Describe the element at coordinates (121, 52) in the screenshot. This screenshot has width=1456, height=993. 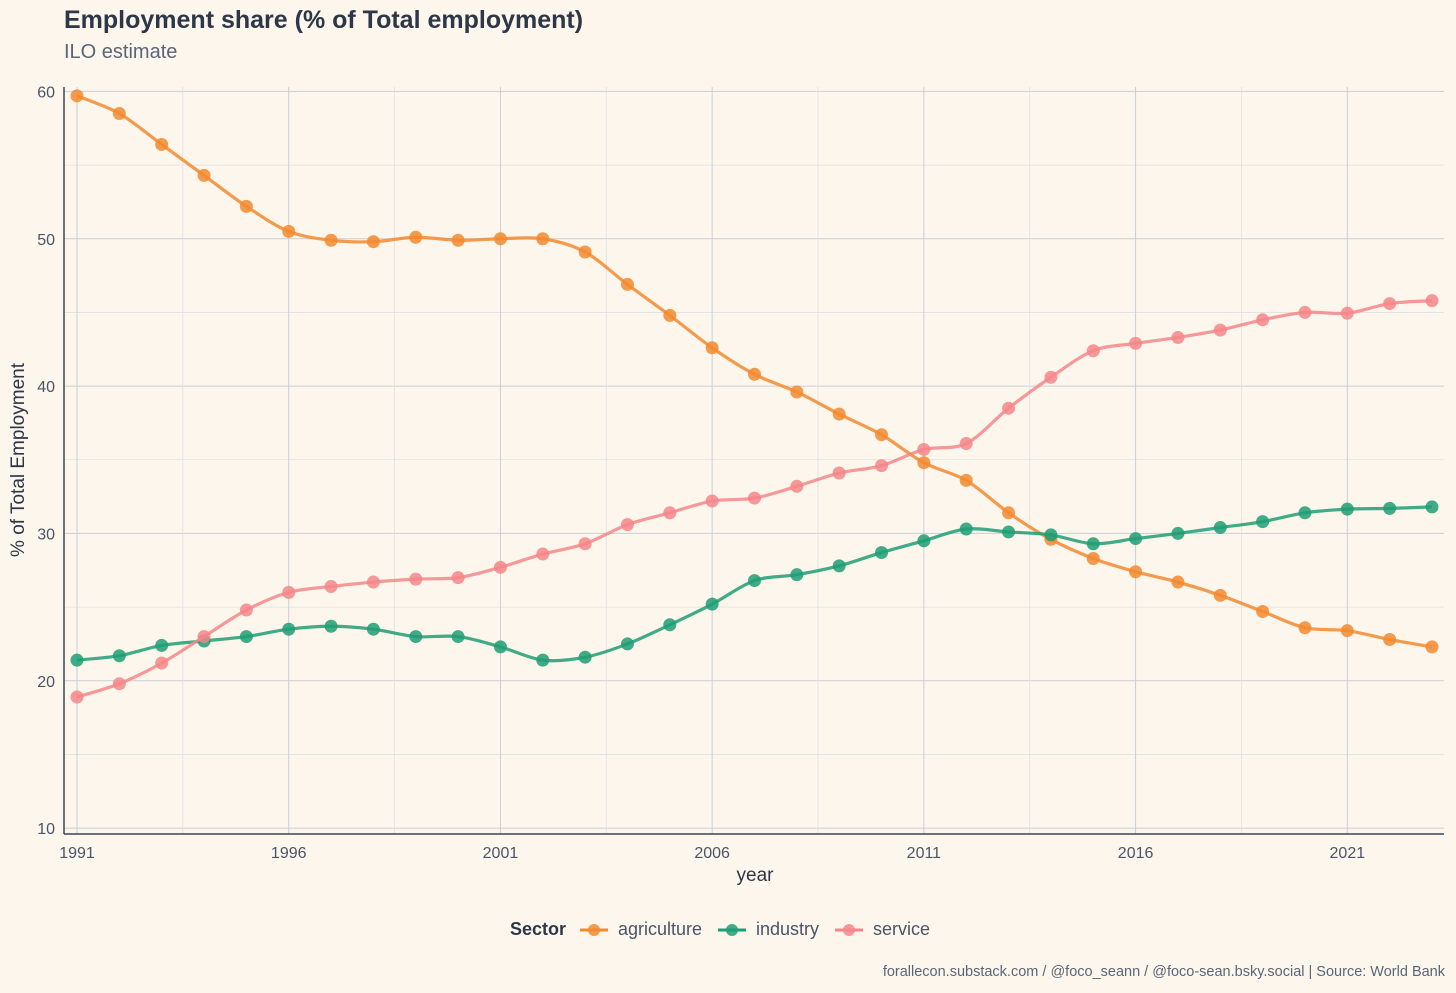
I see `chart-subtitle: ILO estimate` at that location.